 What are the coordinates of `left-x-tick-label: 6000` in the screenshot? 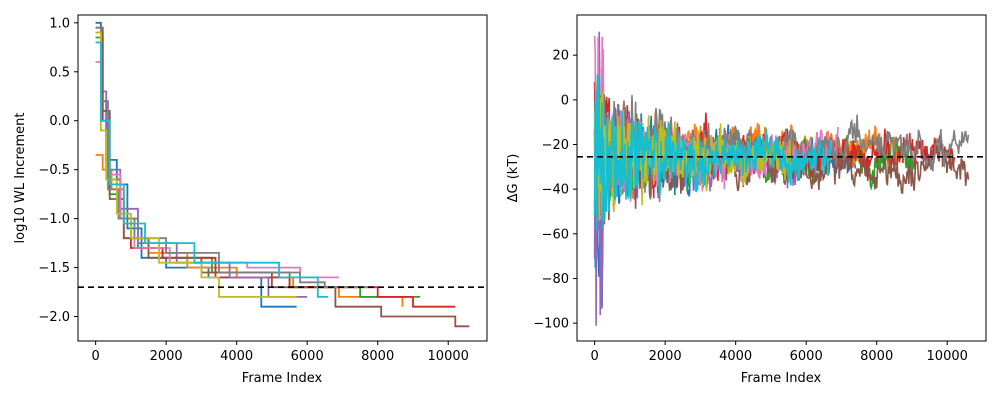 It's located at (307, 356).